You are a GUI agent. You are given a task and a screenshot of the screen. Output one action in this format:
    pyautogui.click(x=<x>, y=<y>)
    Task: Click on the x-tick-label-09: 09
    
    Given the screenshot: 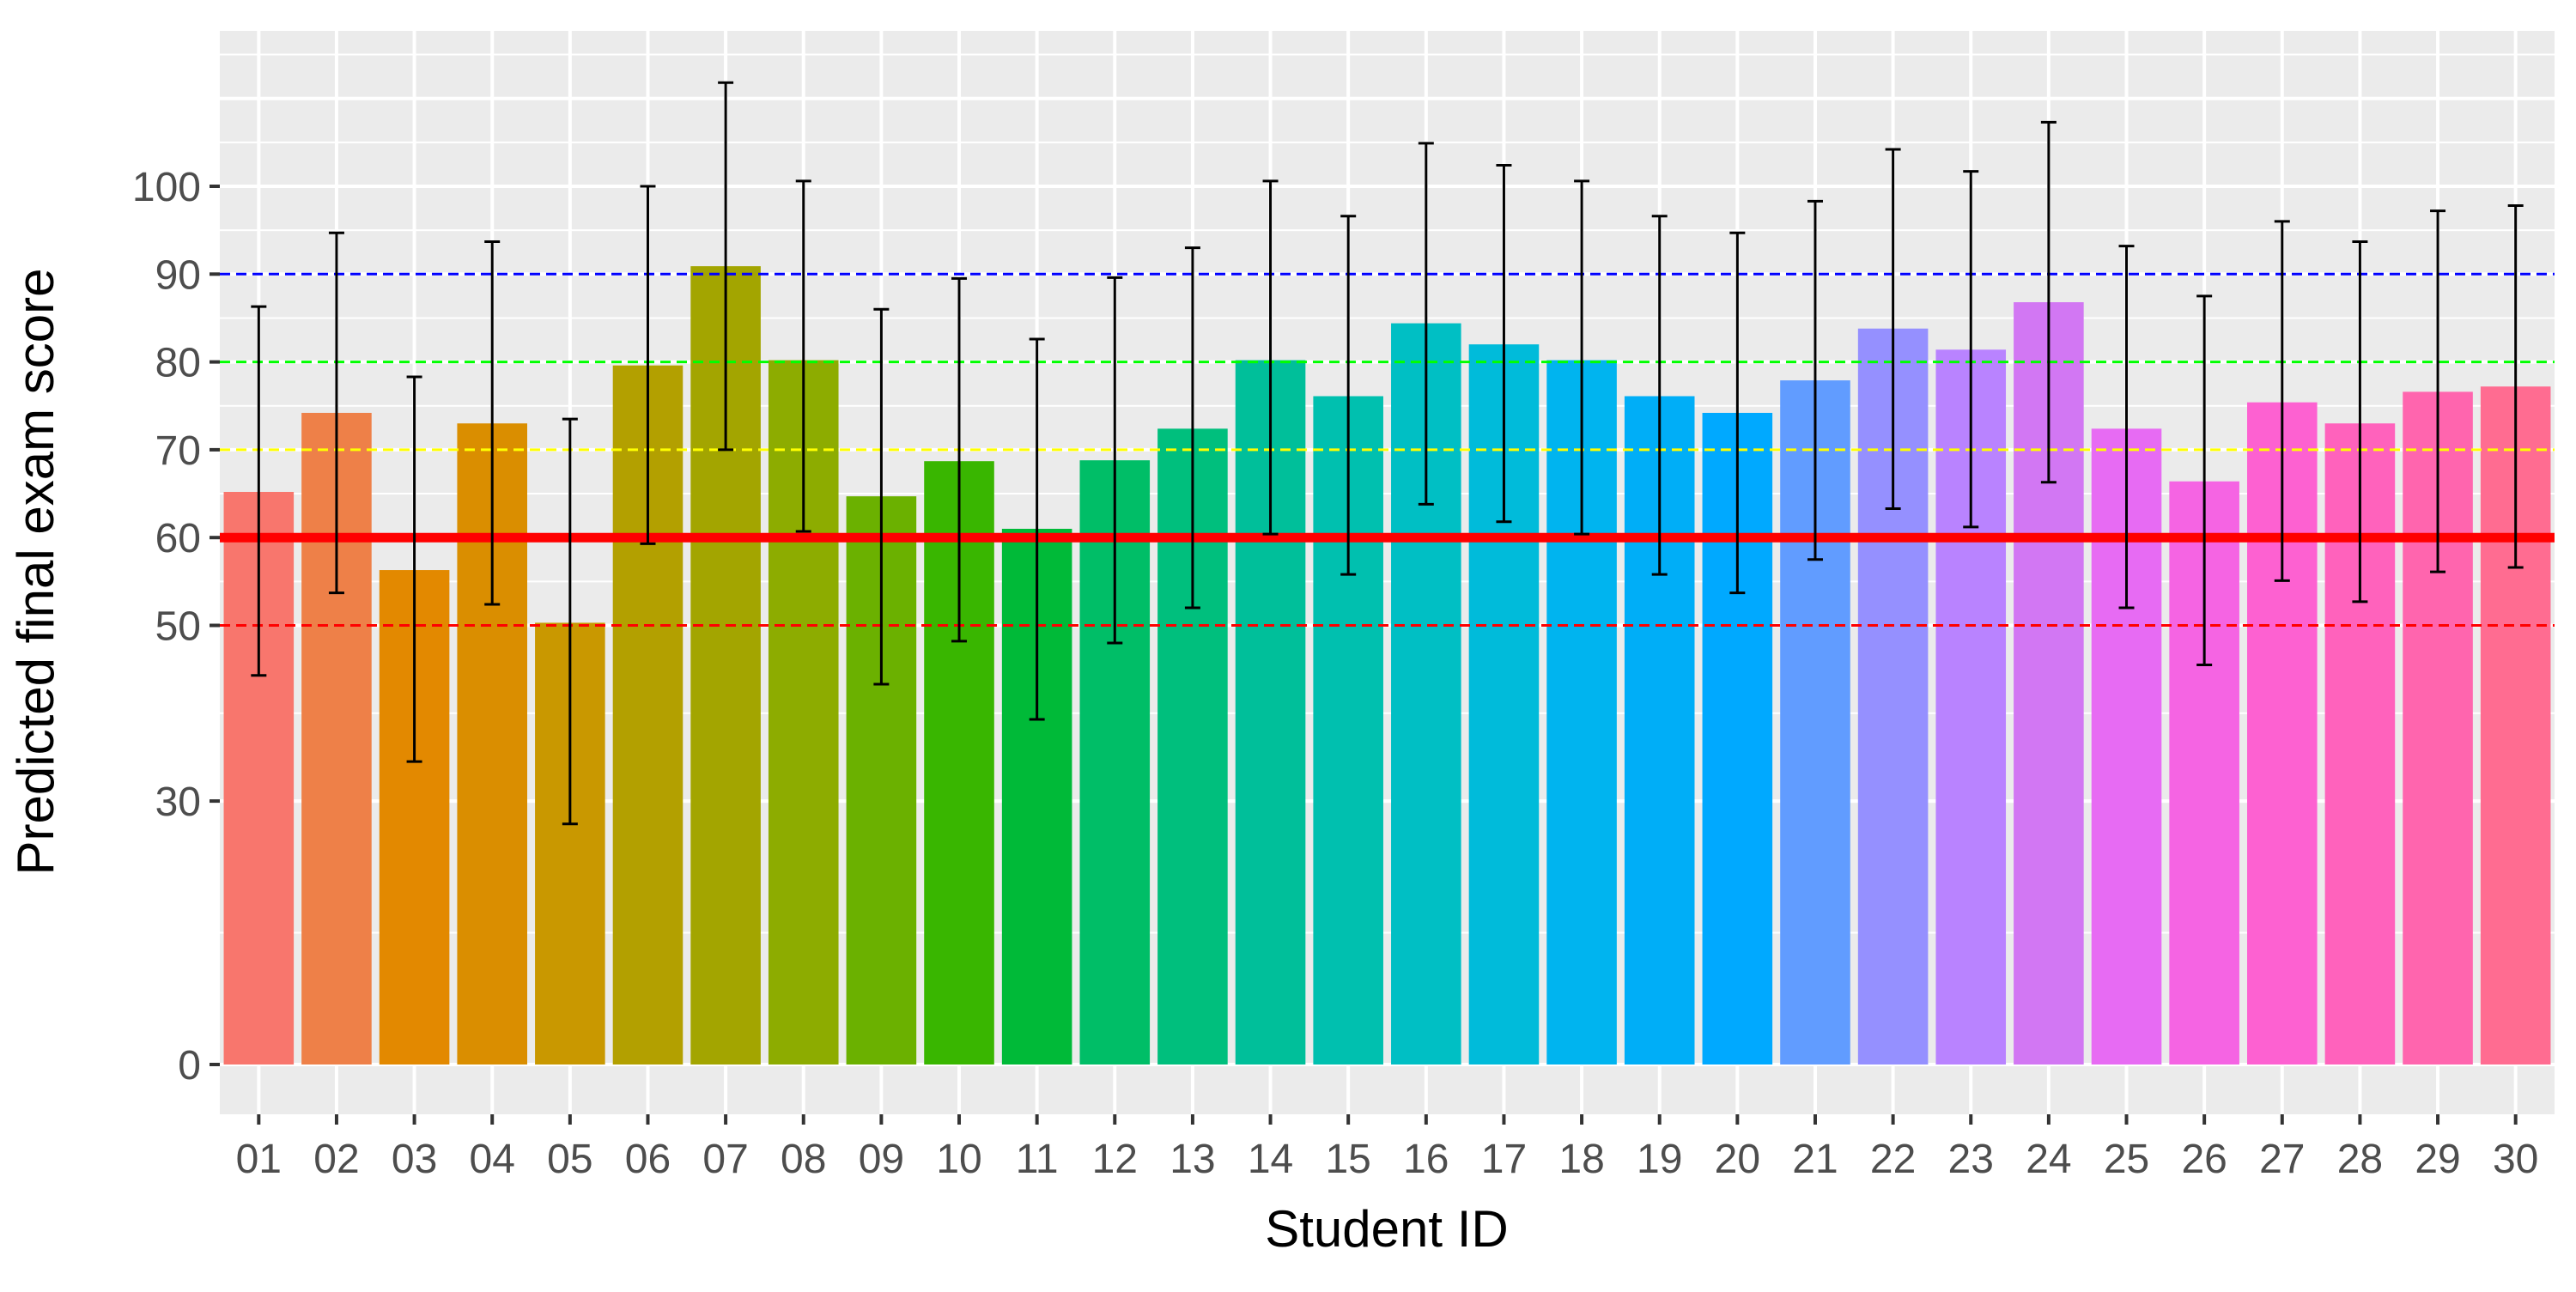 What is the action you would take?
    pyautogui.click(x=881, y=1159)
    